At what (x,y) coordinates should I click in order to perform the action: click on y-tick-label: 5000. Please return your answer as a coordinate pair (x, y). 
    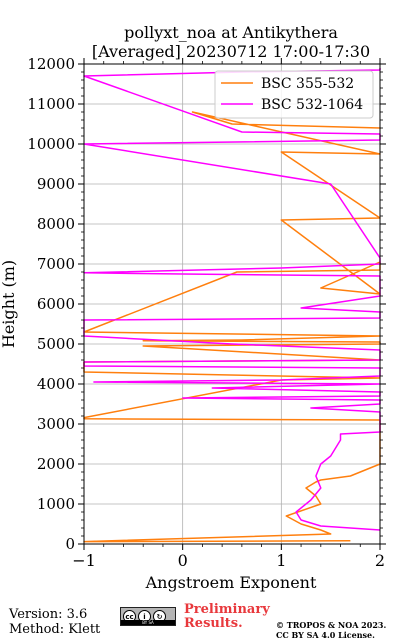
    Looking at the image, I should click on (56, 344).